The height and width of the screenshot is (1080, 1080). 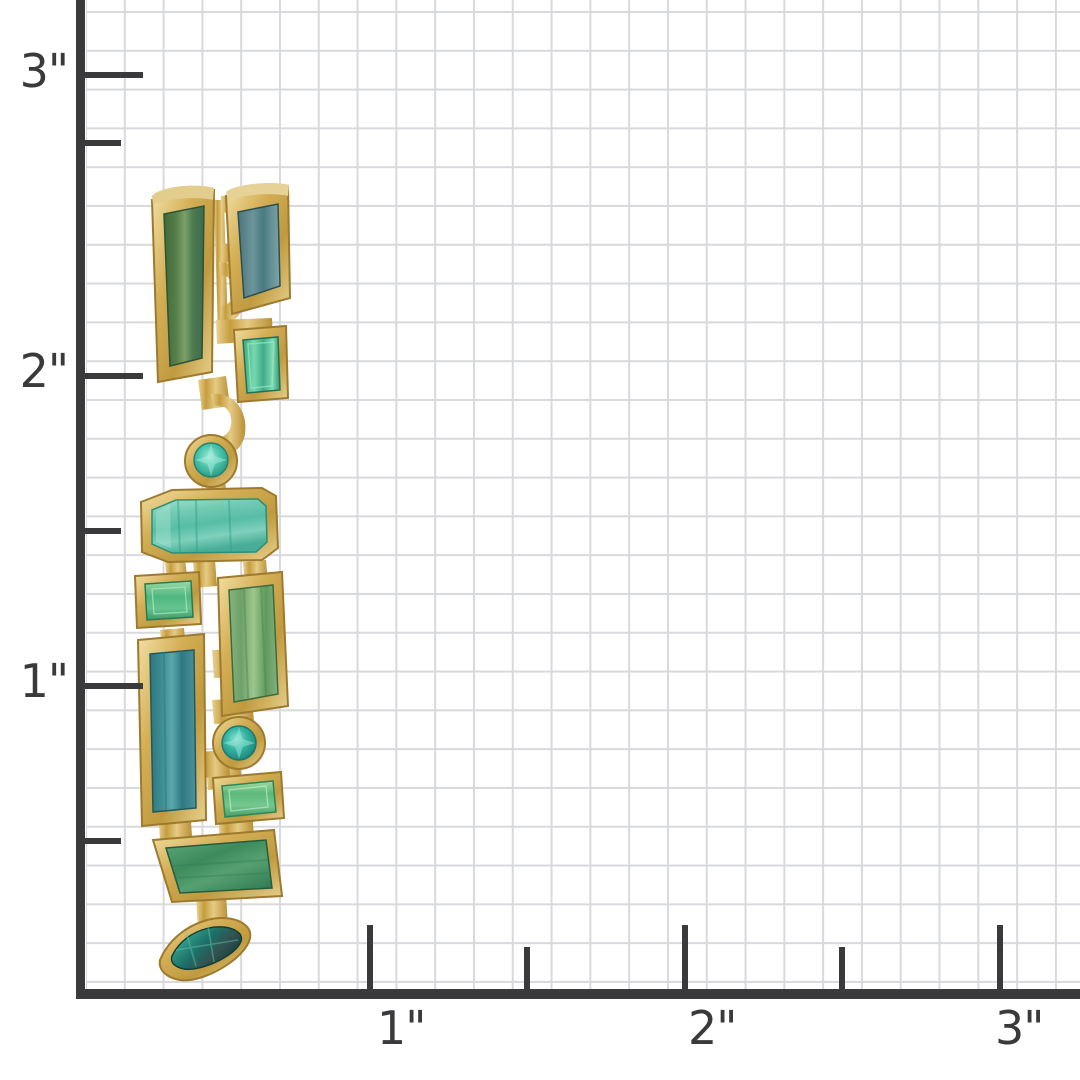 What do you see at coordinates (44, 71) in the screenshot?
I see `y-axis-label-3in: 3"` at bounding box center [44, 71].